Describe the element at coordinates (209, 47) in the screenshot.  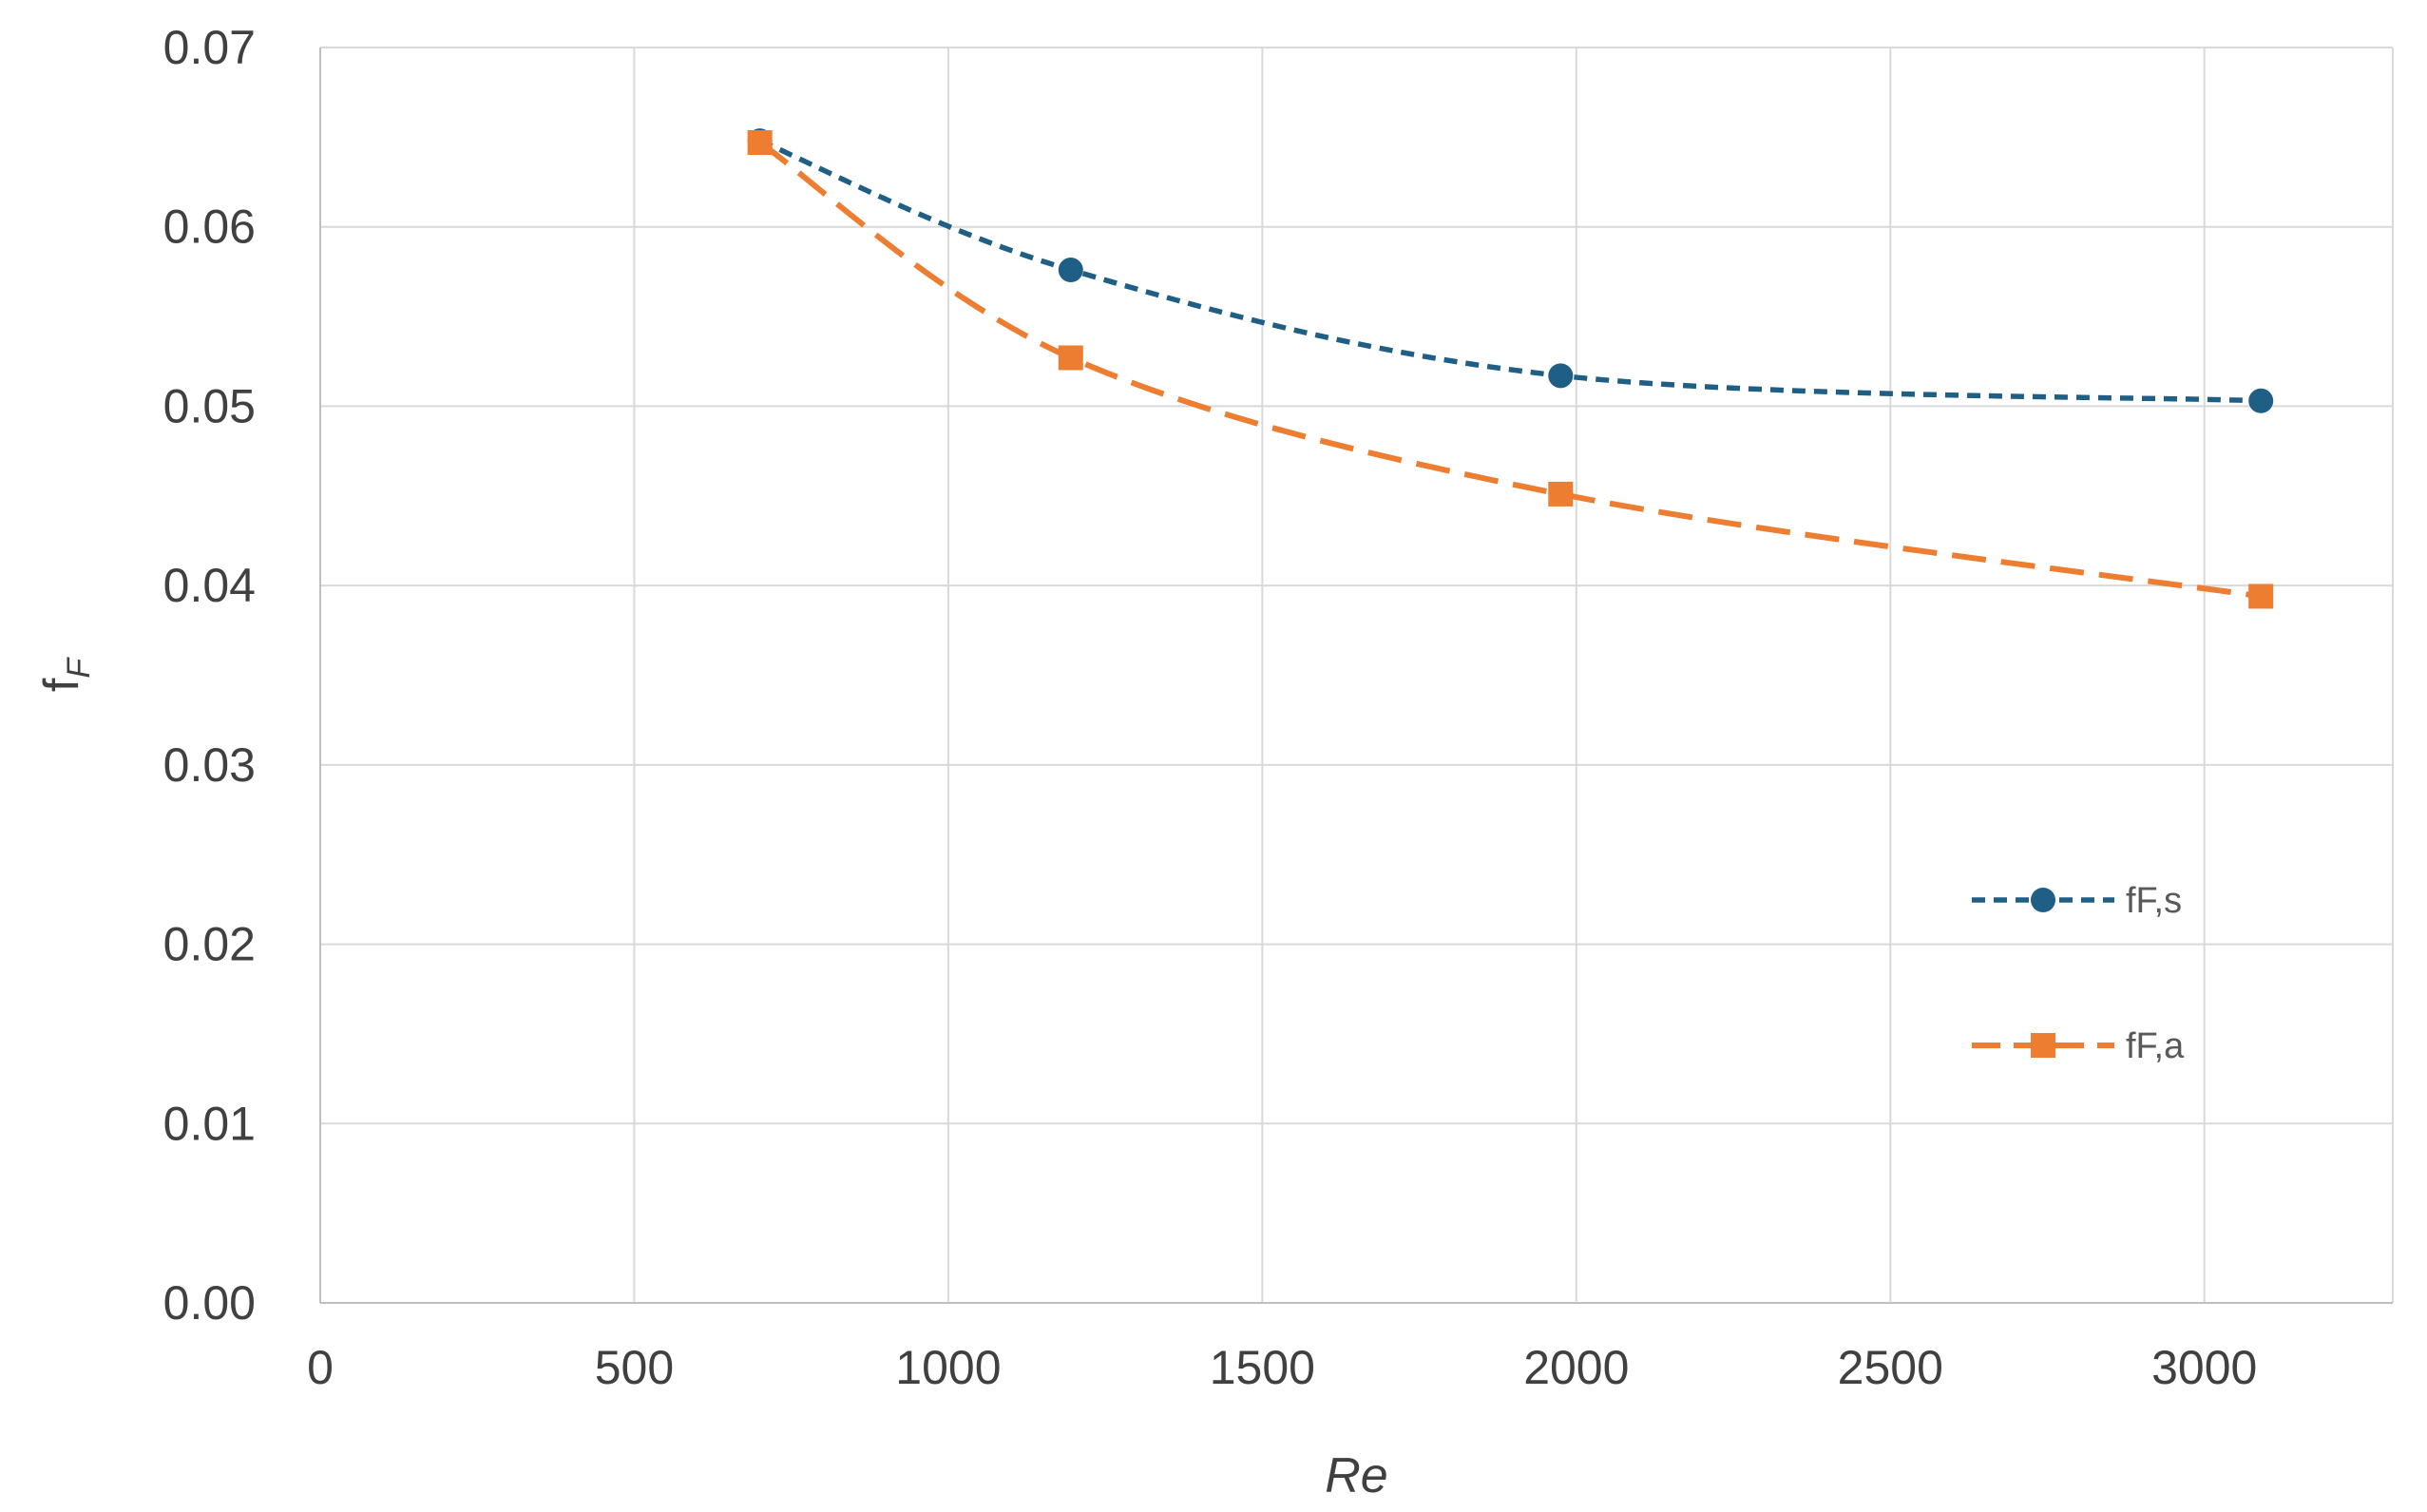
I see `y-tick-label: 0.07` at that location.